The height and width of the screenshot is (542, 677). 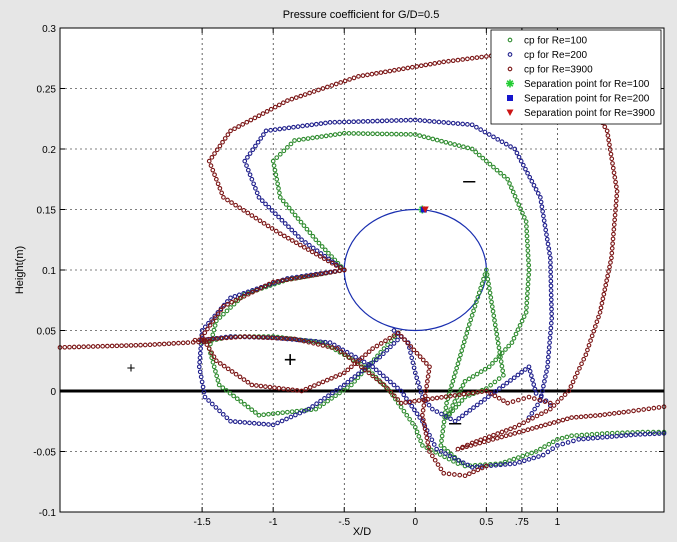 What do you see at coordinates (362, 532) in the screenshot?
I see `x-axis-label: X/D` at bounding box center [362, 532].